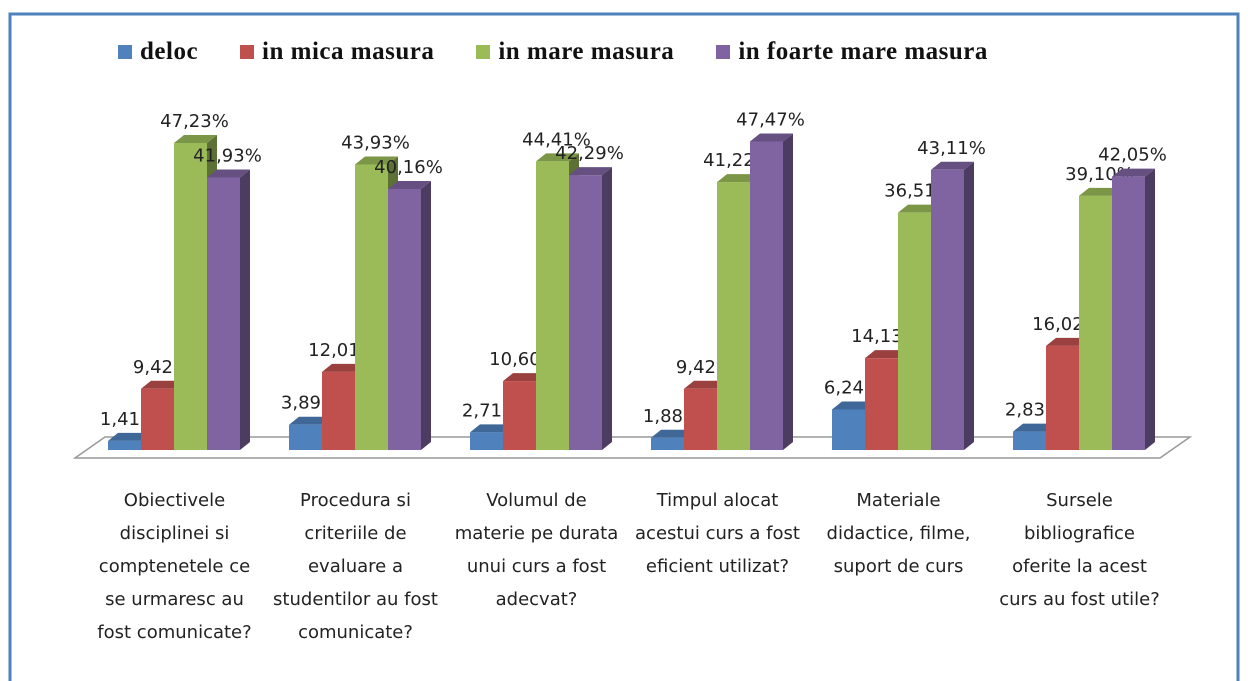 Image resolution: width=1248 pixels, height=681 pixels. I want to click on value-label: 42,29%, so click(589, 153).